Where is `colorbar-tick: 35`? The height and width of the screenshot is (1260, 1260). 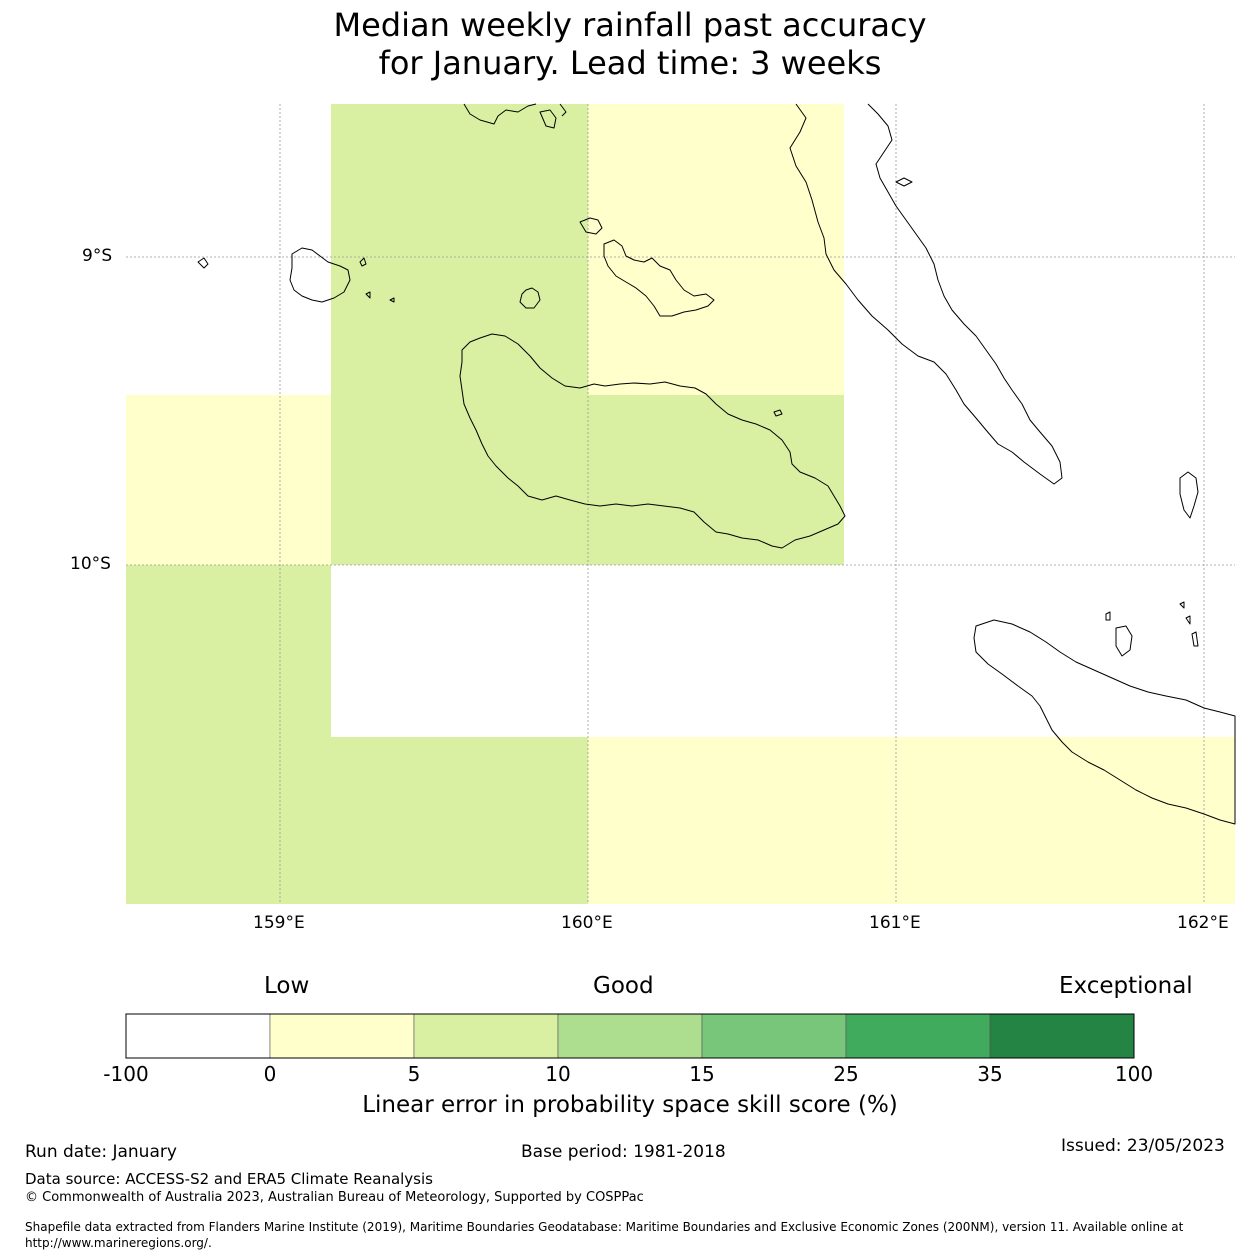
colorbar-tick: 35 is located at coordinates (990, 1074).